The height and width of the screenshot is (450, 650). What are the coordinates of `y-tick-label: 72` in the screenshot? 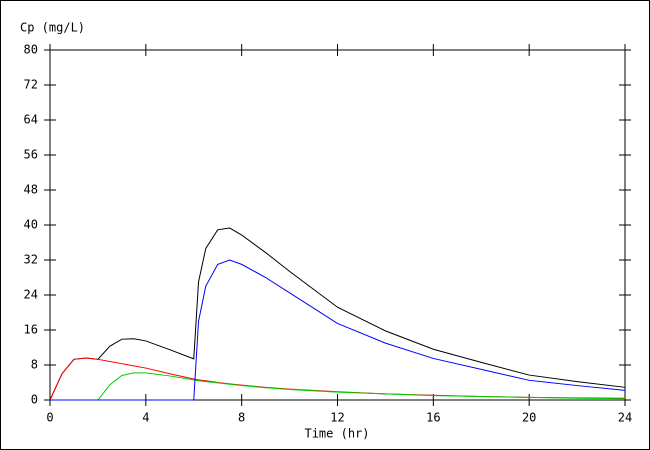 It's located at (31, 85).